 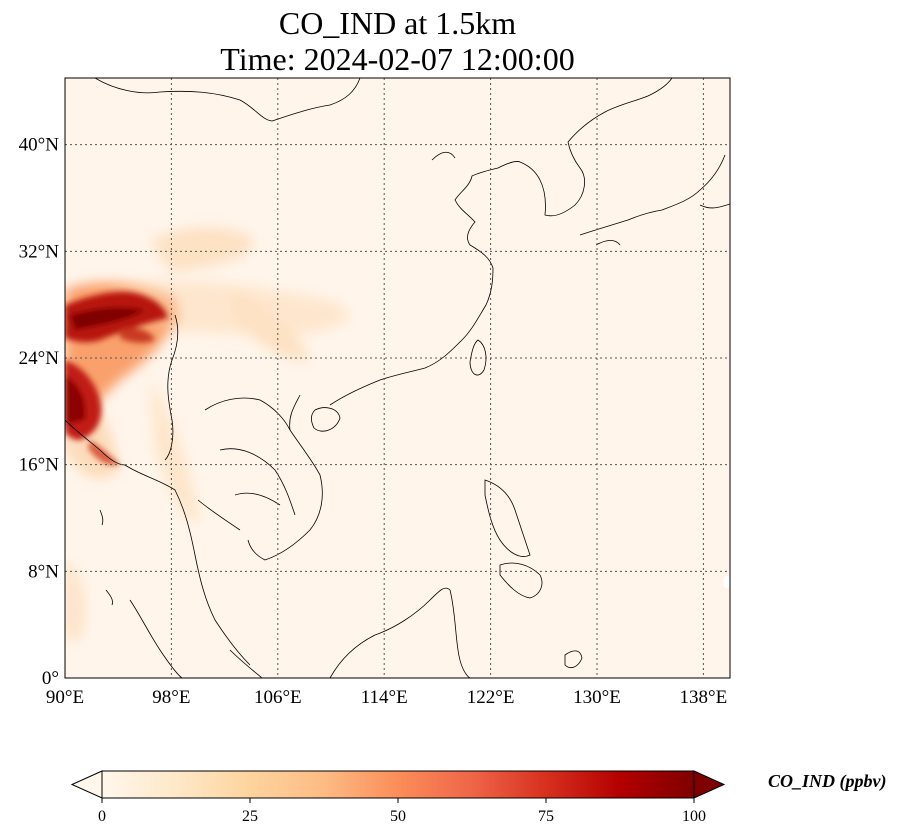 I want to click on colorbar-over-arrow, so click(x=709, y=784).